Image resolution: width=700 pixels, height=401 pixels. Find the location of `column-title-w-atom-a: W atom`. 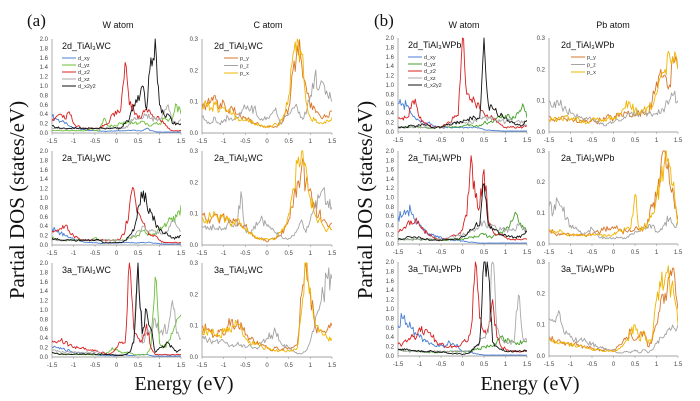

column-title-w-atom-a: W atom is located at coordinates (117, 25).